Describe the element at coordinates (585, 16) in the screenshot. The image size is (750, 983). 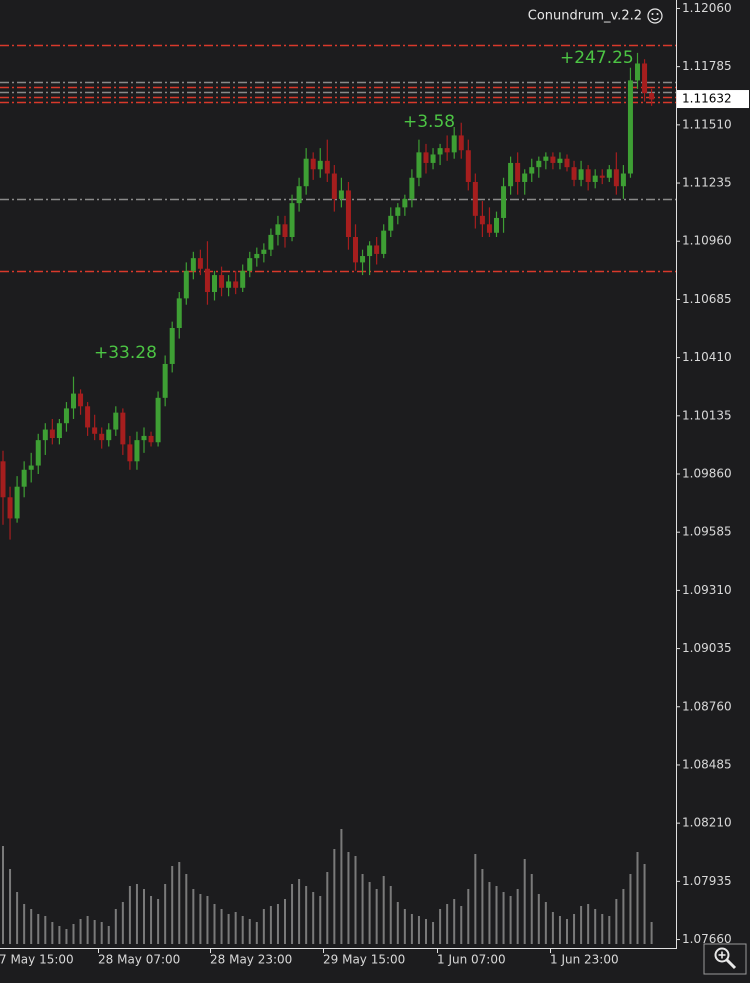
I see `indicator-title: Conundrum_v.2.2` at that location.